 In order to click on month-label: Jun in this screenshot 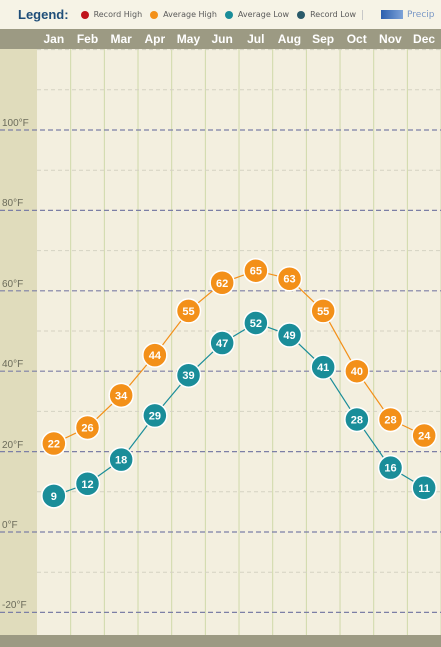, I will do `click(222, 39)`.